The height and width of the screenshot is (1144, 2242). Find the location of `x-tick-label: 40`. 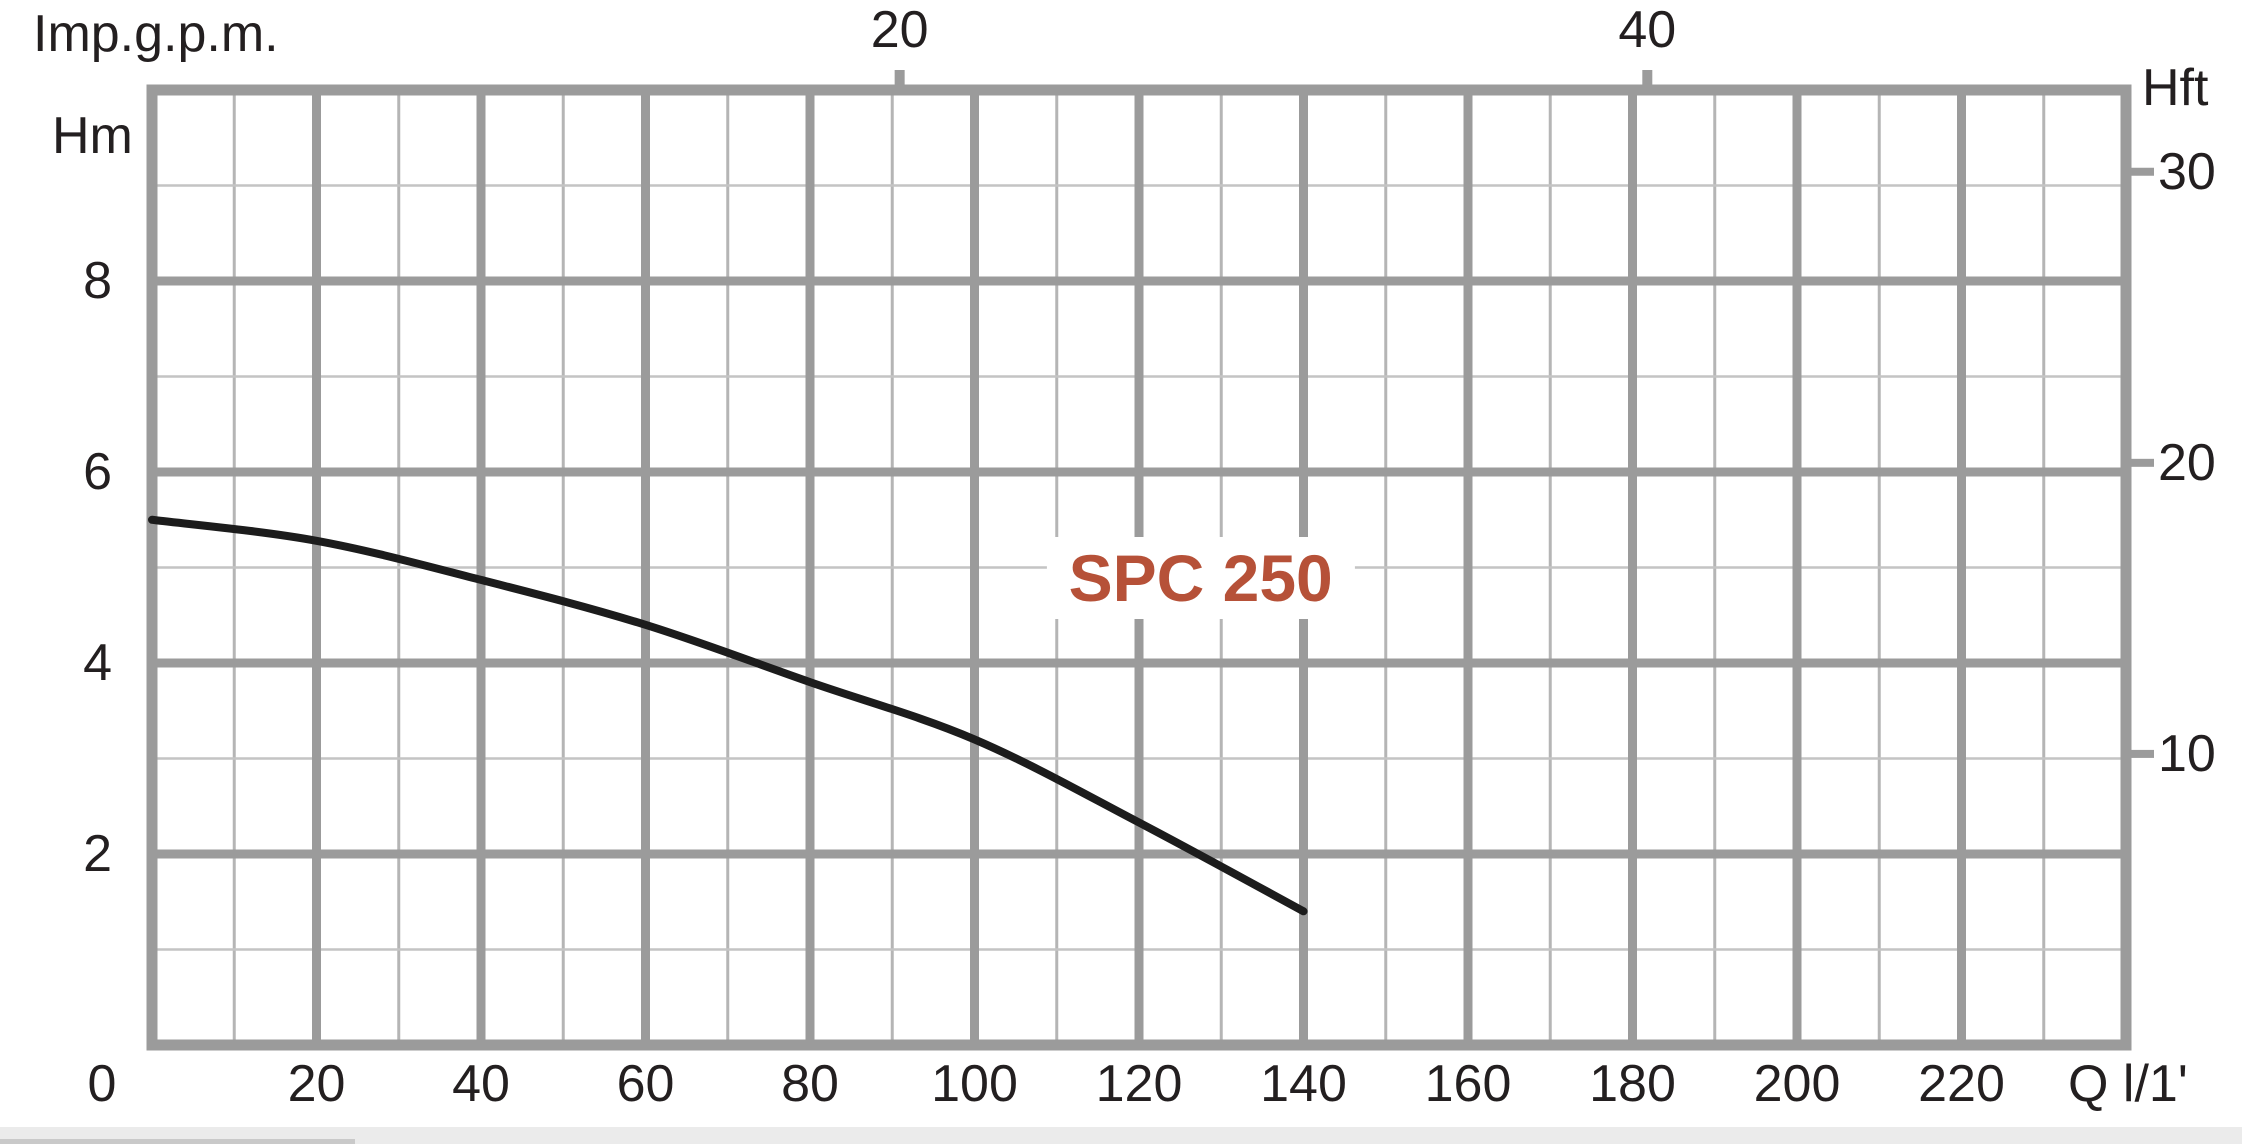

x-tick-label: 40 is located at coordinates (481, 1084).